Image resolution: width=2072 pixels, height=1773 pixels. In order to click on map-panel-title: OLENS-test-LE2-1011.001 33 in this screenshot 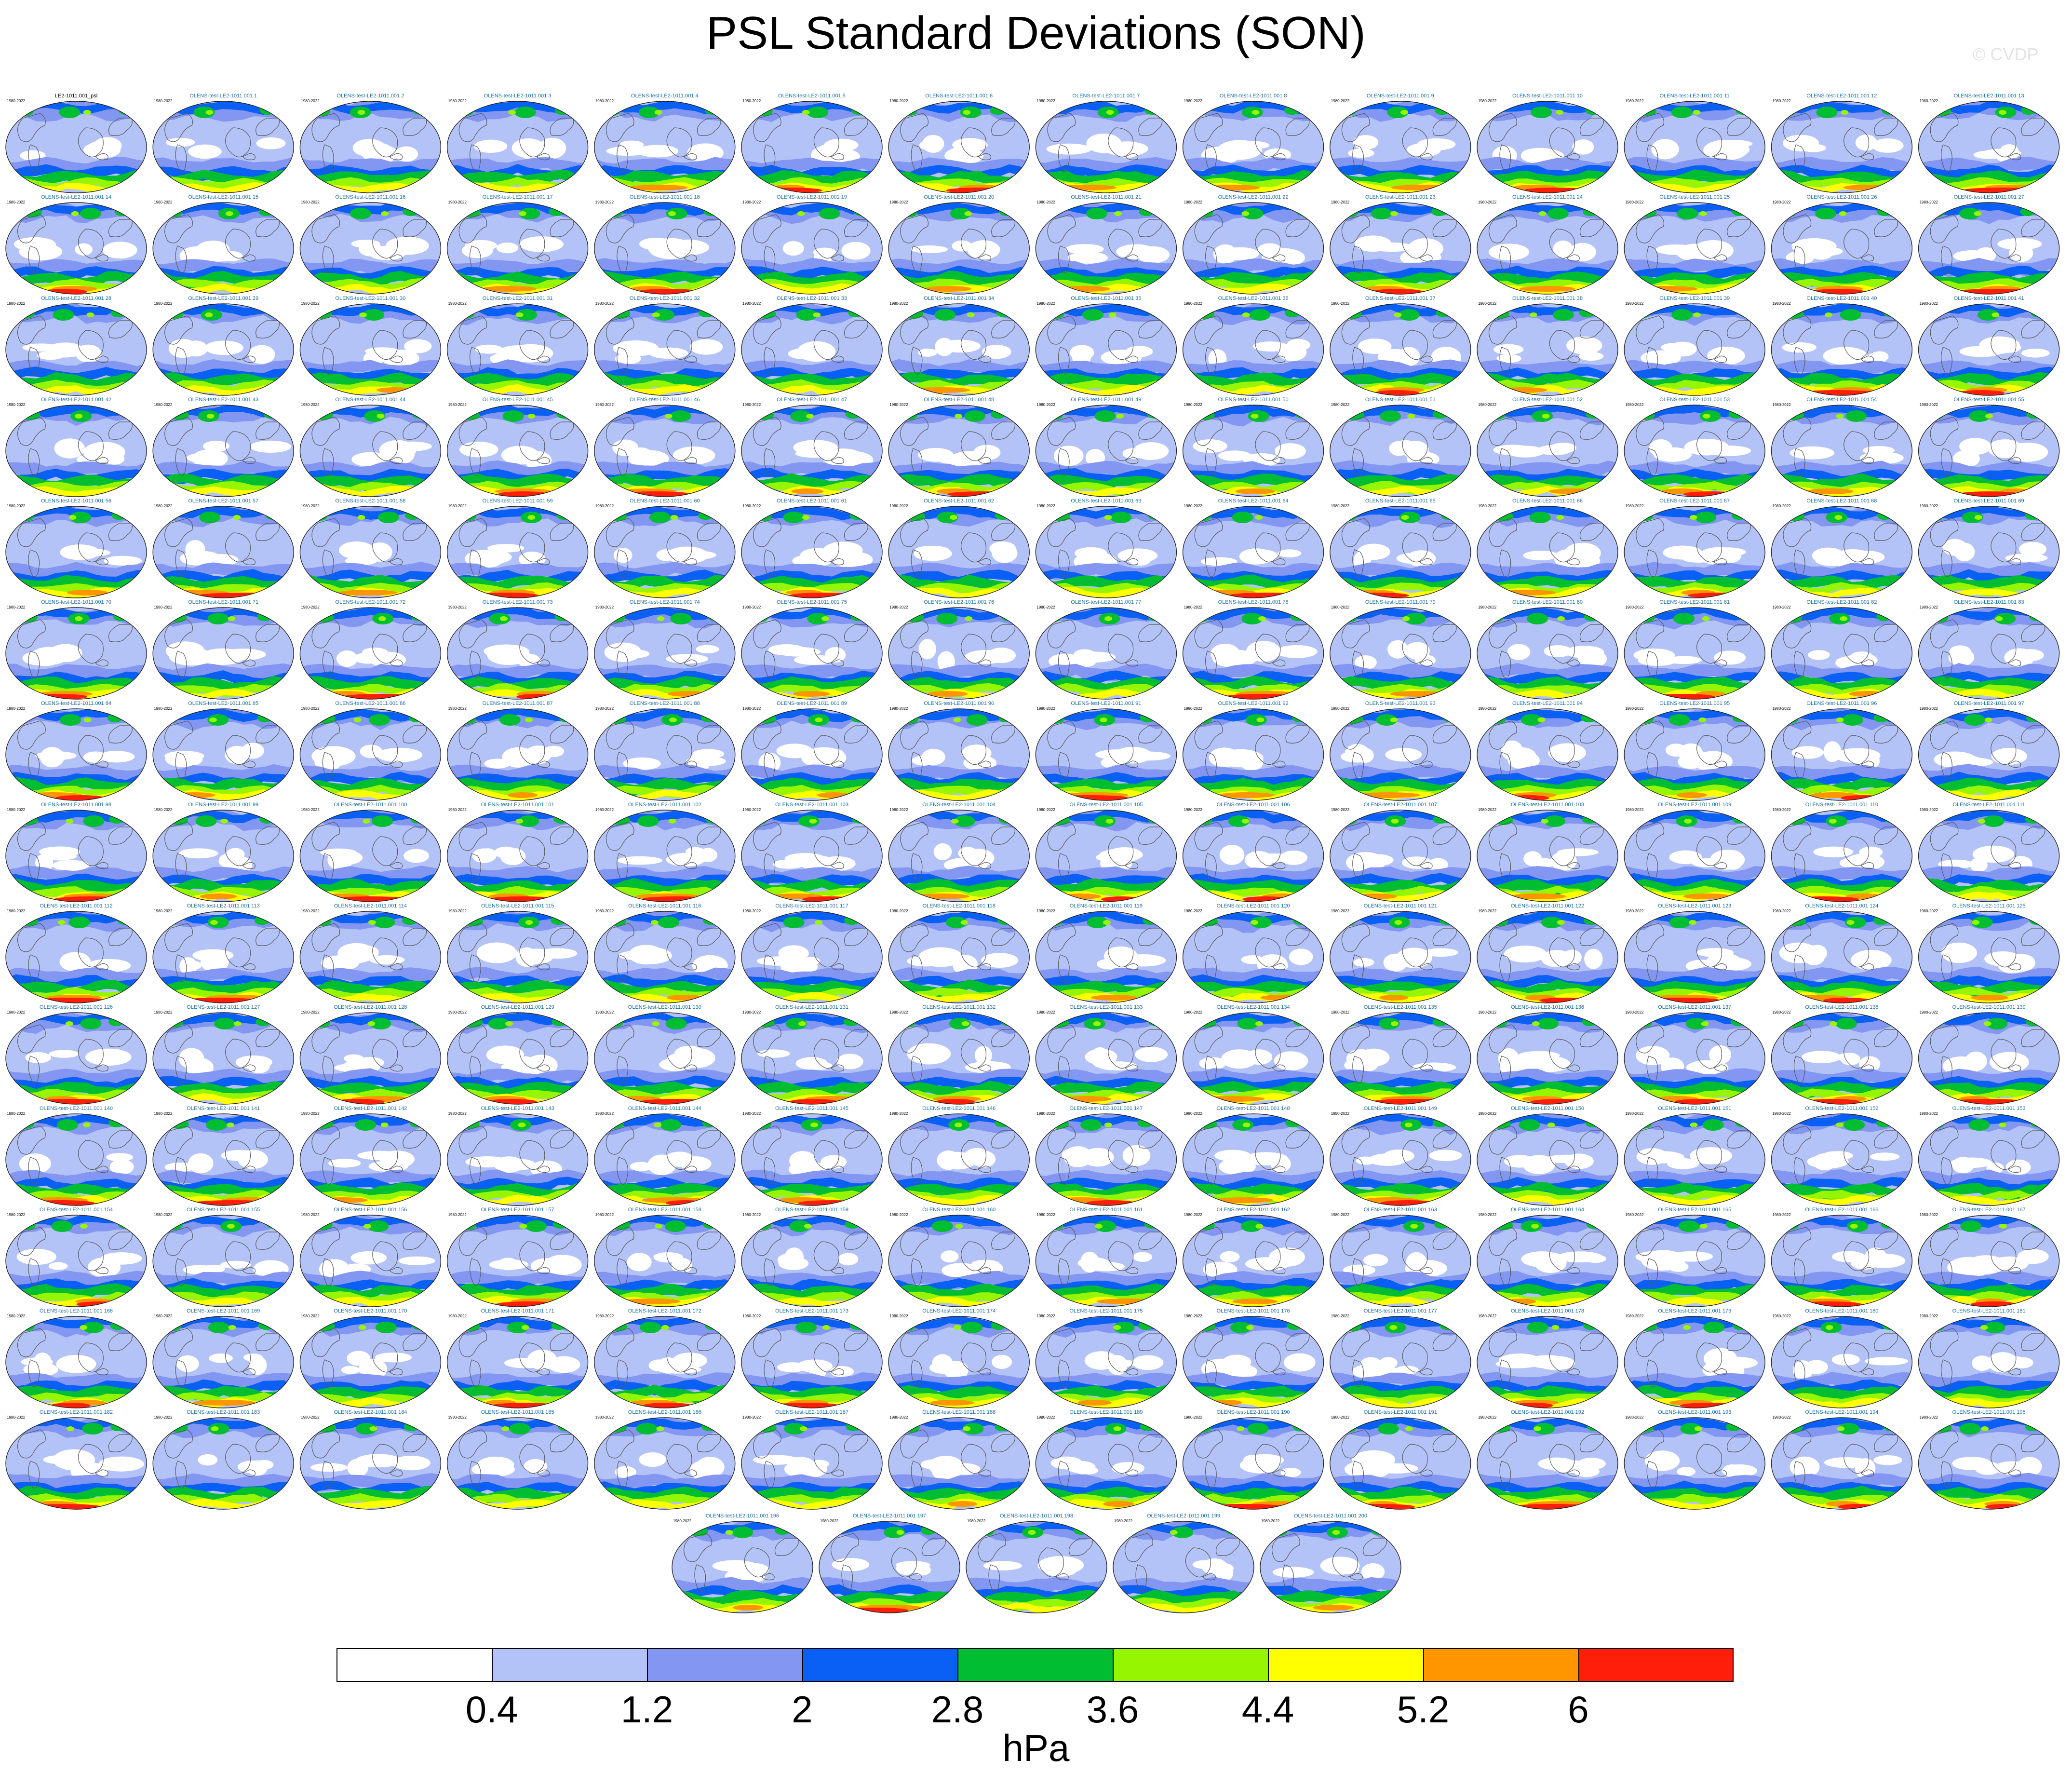, I will do `click(812, 298)`.